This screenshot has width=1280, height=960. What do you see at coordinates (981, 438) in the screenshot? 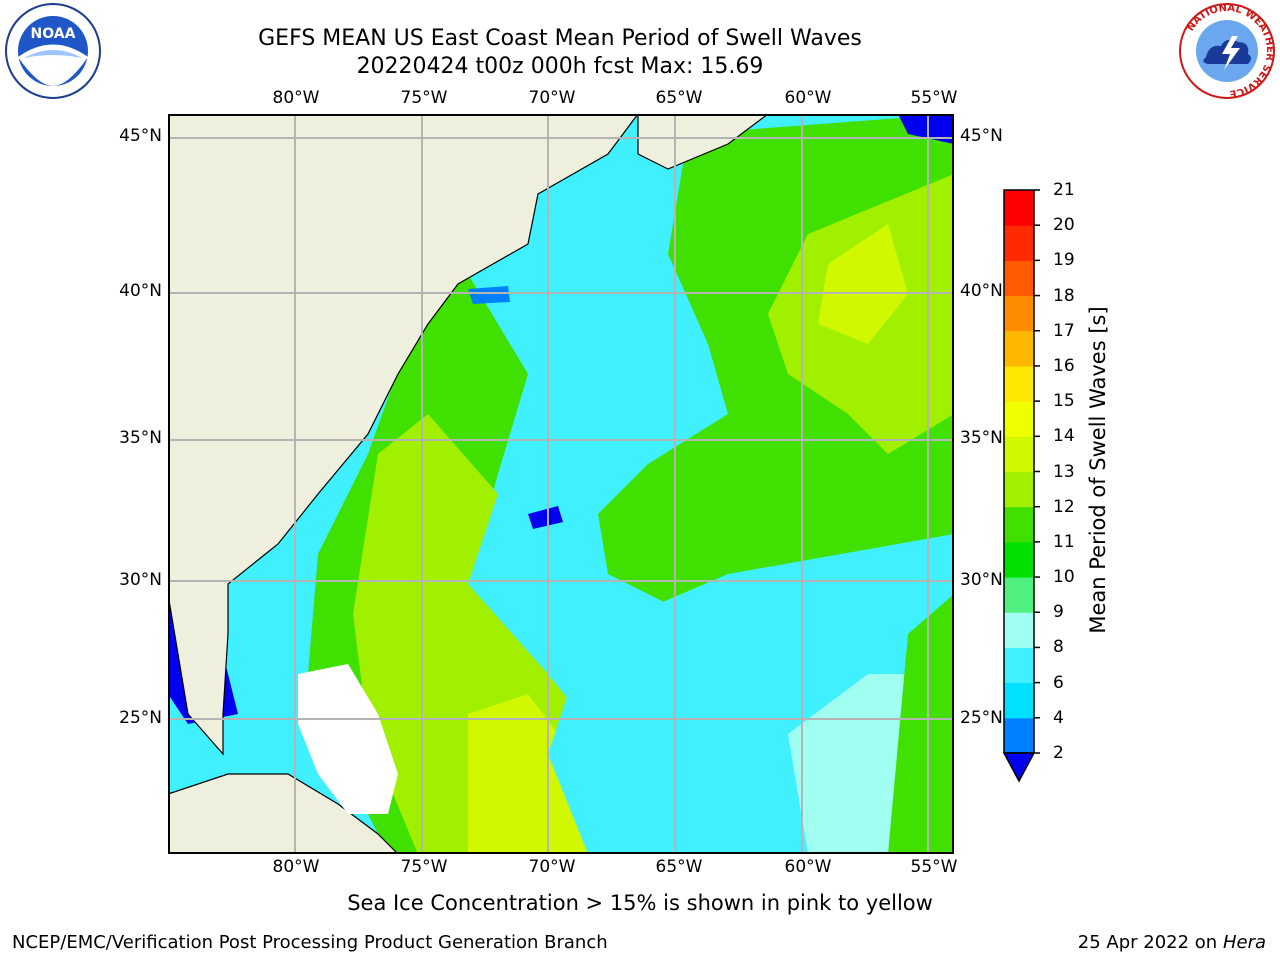
I see `lat-label-right-35n: 35°N` at bounding box center [981, 438].